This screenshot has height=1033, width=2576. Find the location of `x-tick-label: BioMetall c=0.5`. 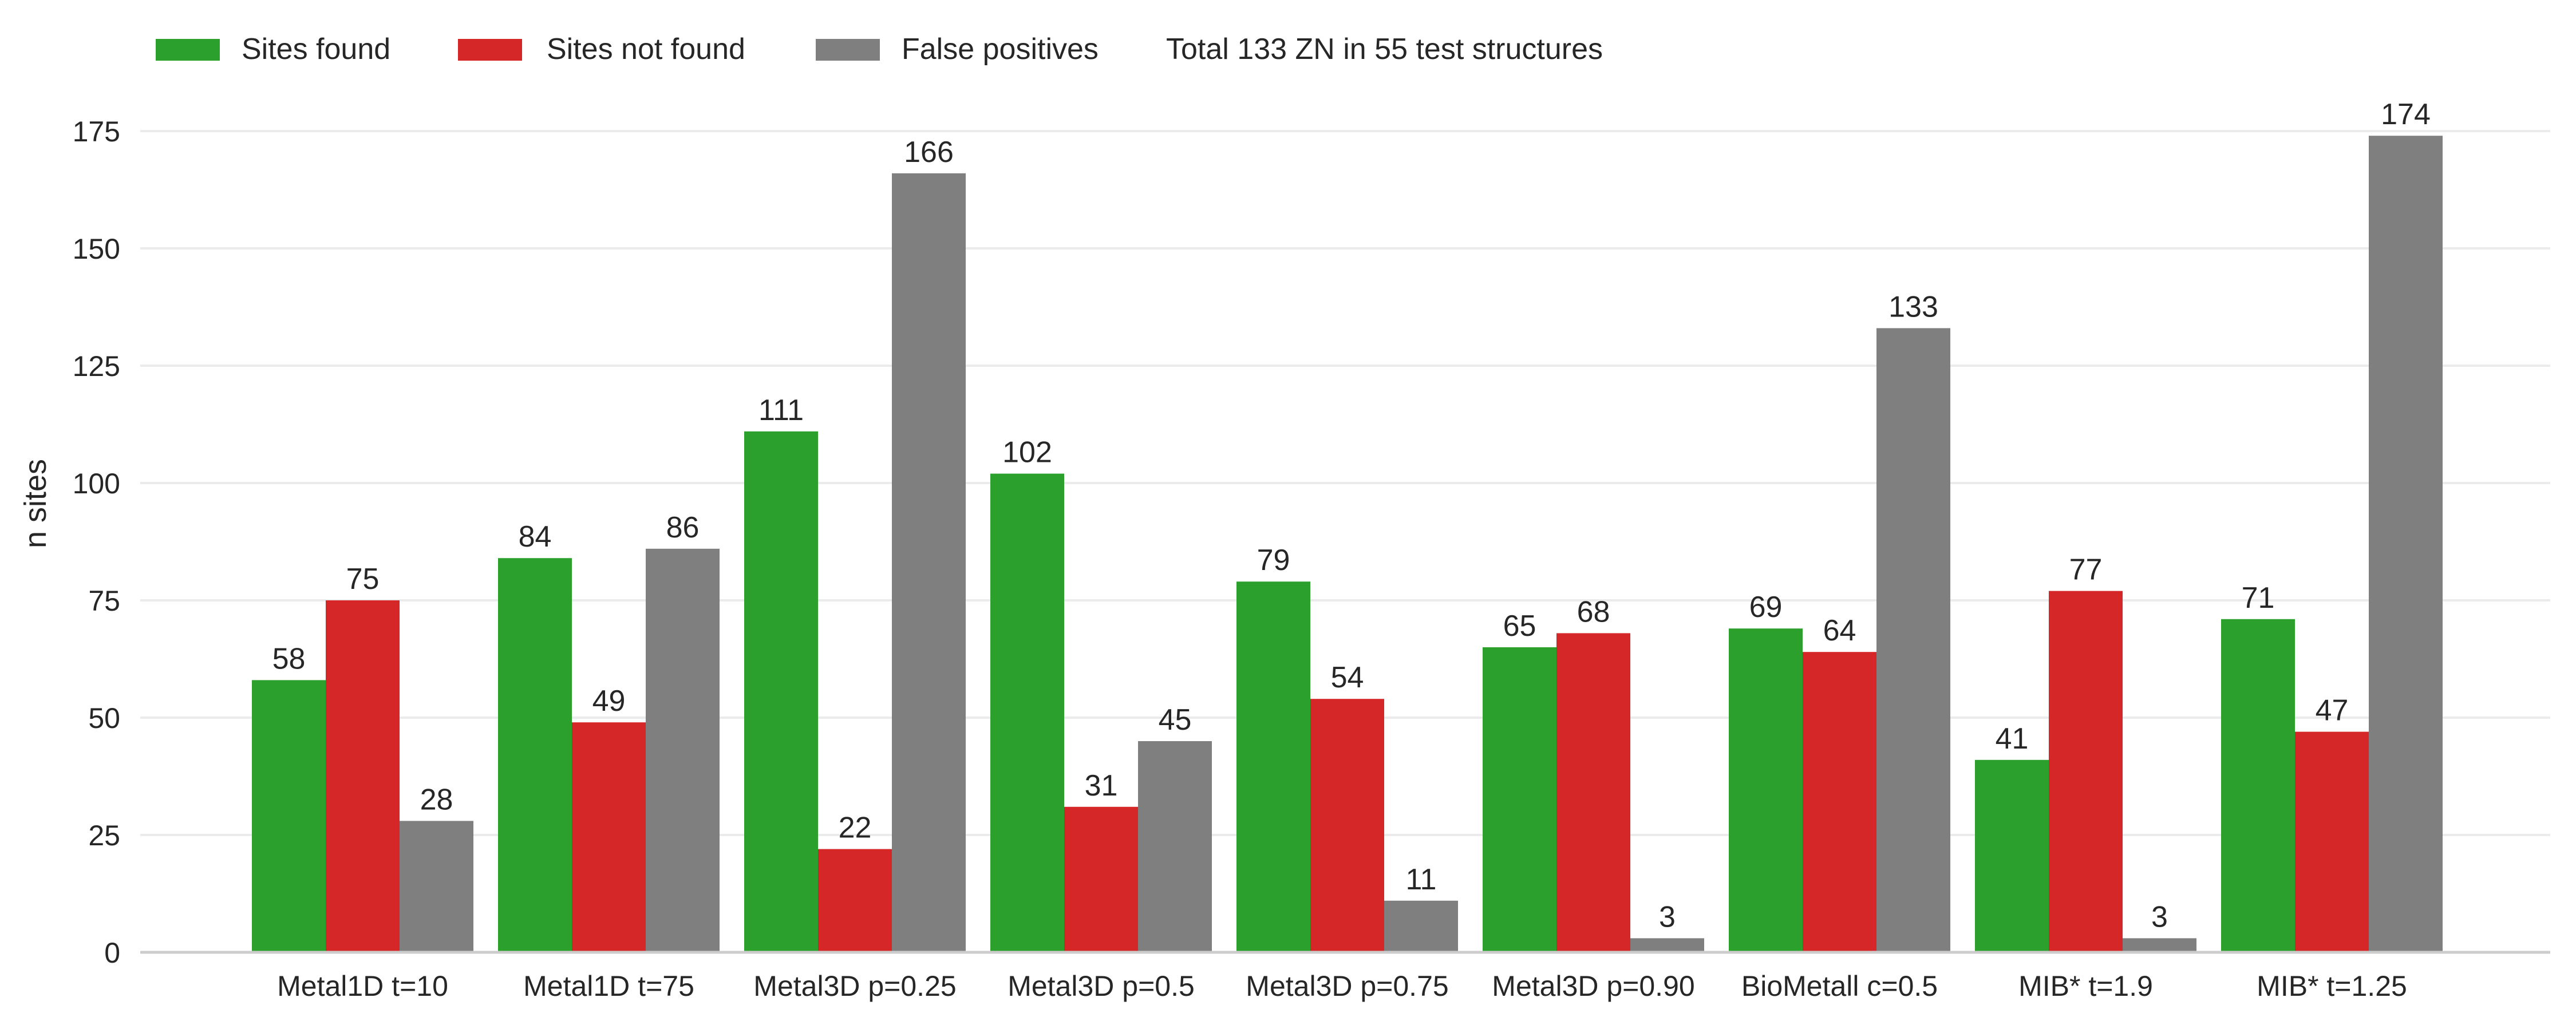

x-tick-label: BioMetall c=0.5 is located at coordinates (1839, 986).